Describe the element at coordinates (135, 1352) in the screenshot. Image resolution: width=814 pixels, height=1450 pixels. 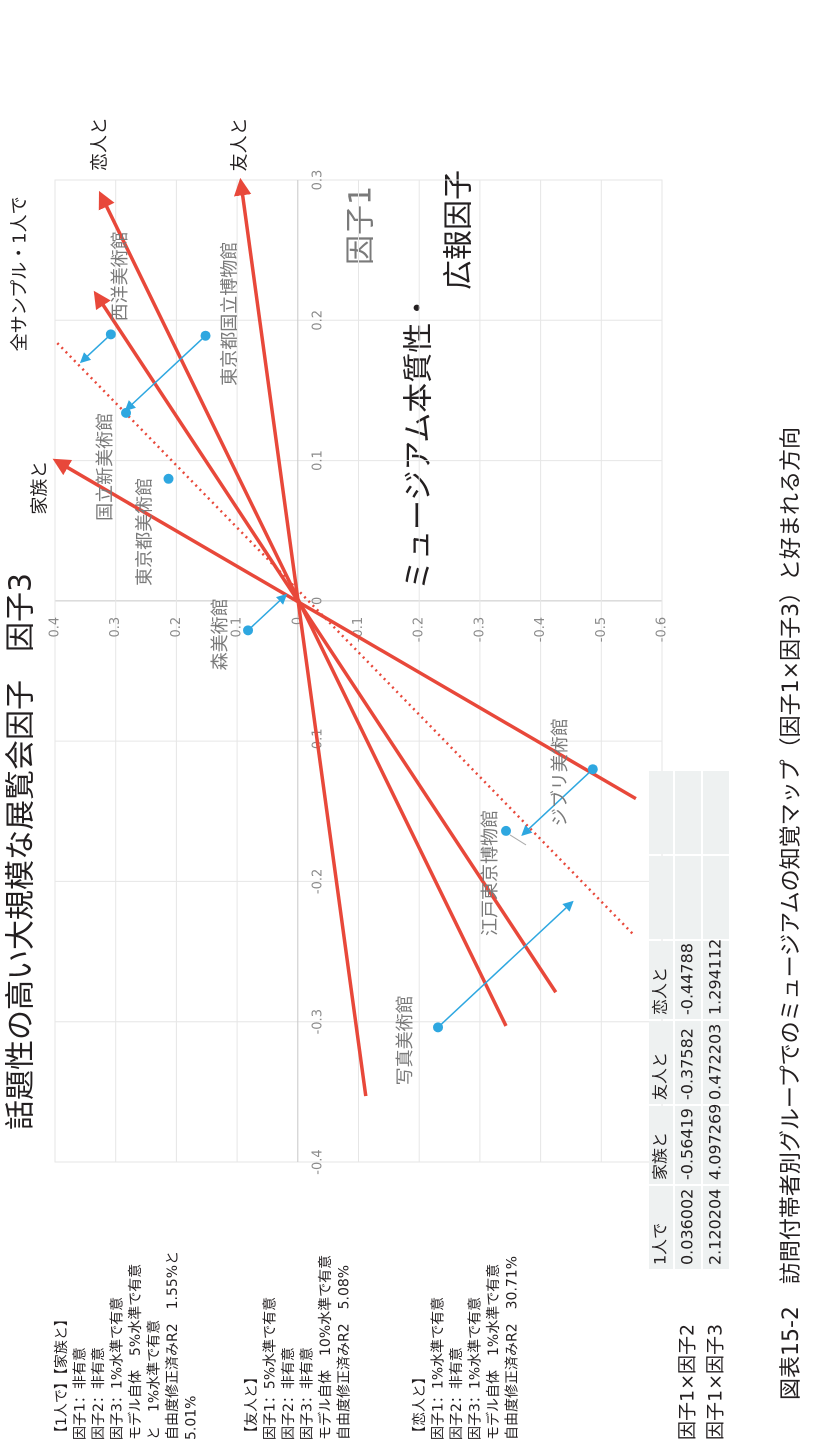
I see `note-line: モデル自体 5%水準で有意` at that location.